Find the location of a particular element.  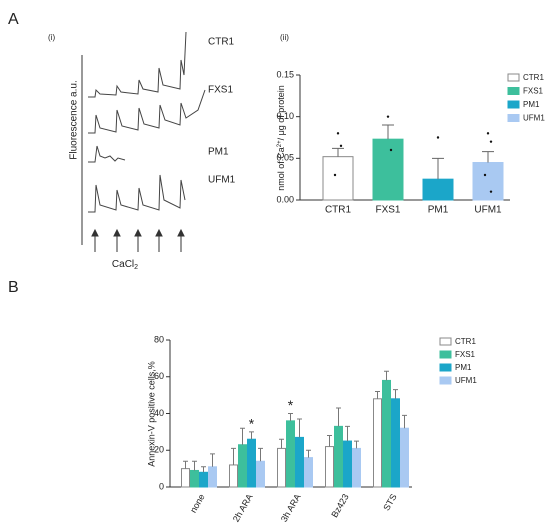

trace-label: UFM1 is located at coordinates (222, 180).